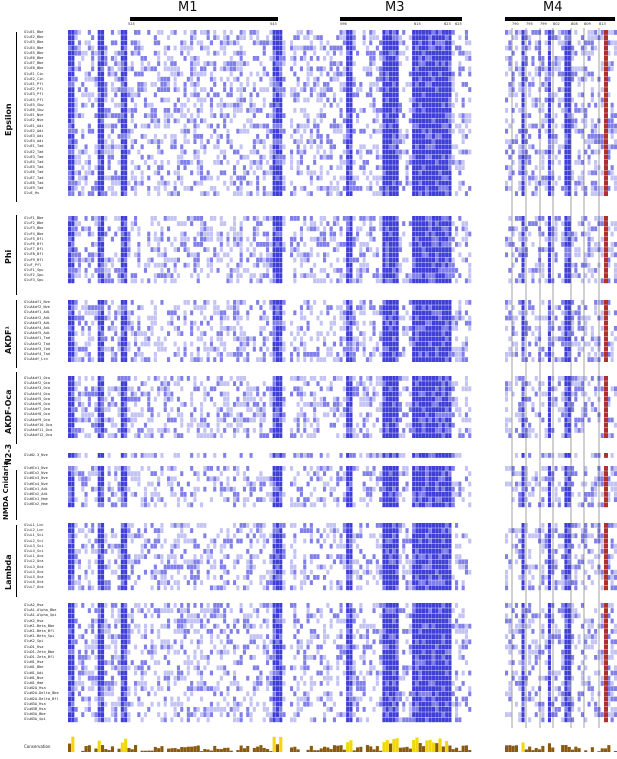 The width and height of the screenshot is (617, 759). What do you see at coordinates (34, 68) in the screenshot?
I see `sequence-name: GluE8_Bbe` at bounding box center [34, 68].